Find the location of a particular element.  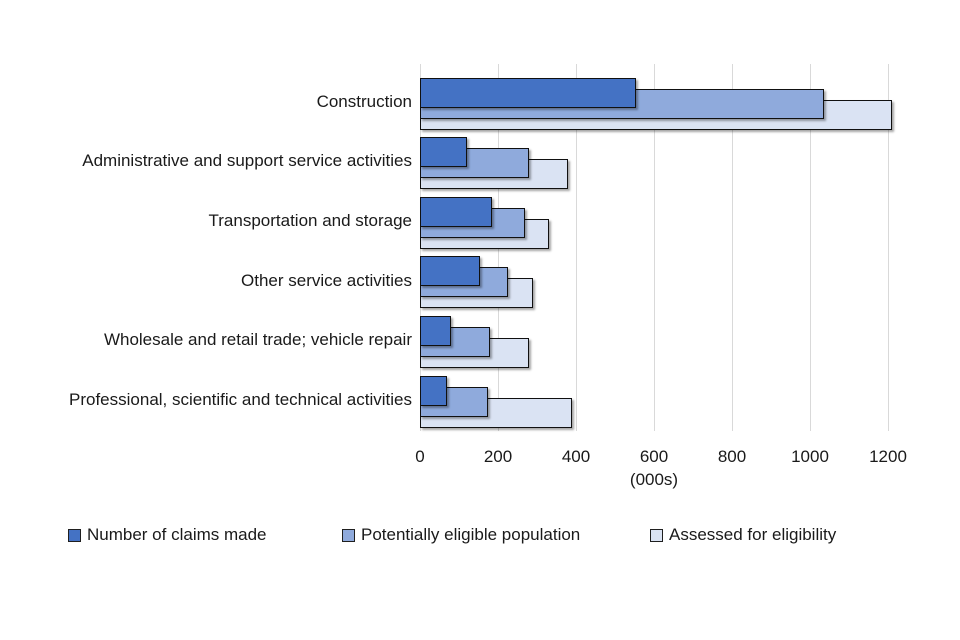

category-label: Other service activities is located at coordinates (326, 280).